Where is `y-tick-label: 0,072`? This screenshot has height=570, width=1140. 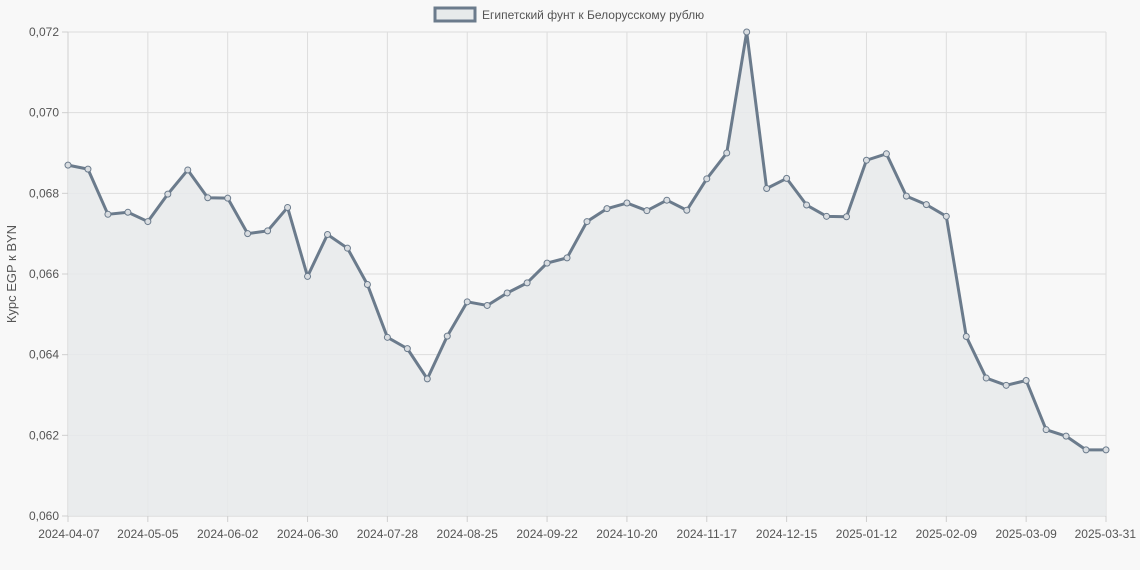 y-tick-label: 0,072 is located at coordinates (44, 32).